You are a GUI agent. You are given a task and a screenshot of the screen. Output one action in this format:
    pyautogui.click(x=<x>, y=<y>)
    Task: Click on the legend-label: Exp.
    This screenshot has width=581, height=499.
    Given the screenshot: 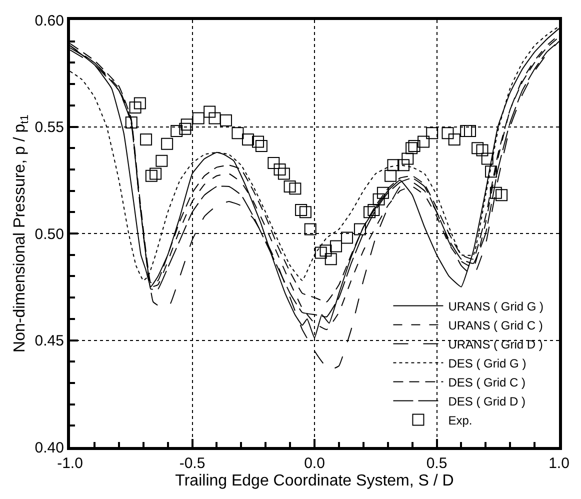 What is the action you would take?
    pyautogui.click(x=460, y=420)
    